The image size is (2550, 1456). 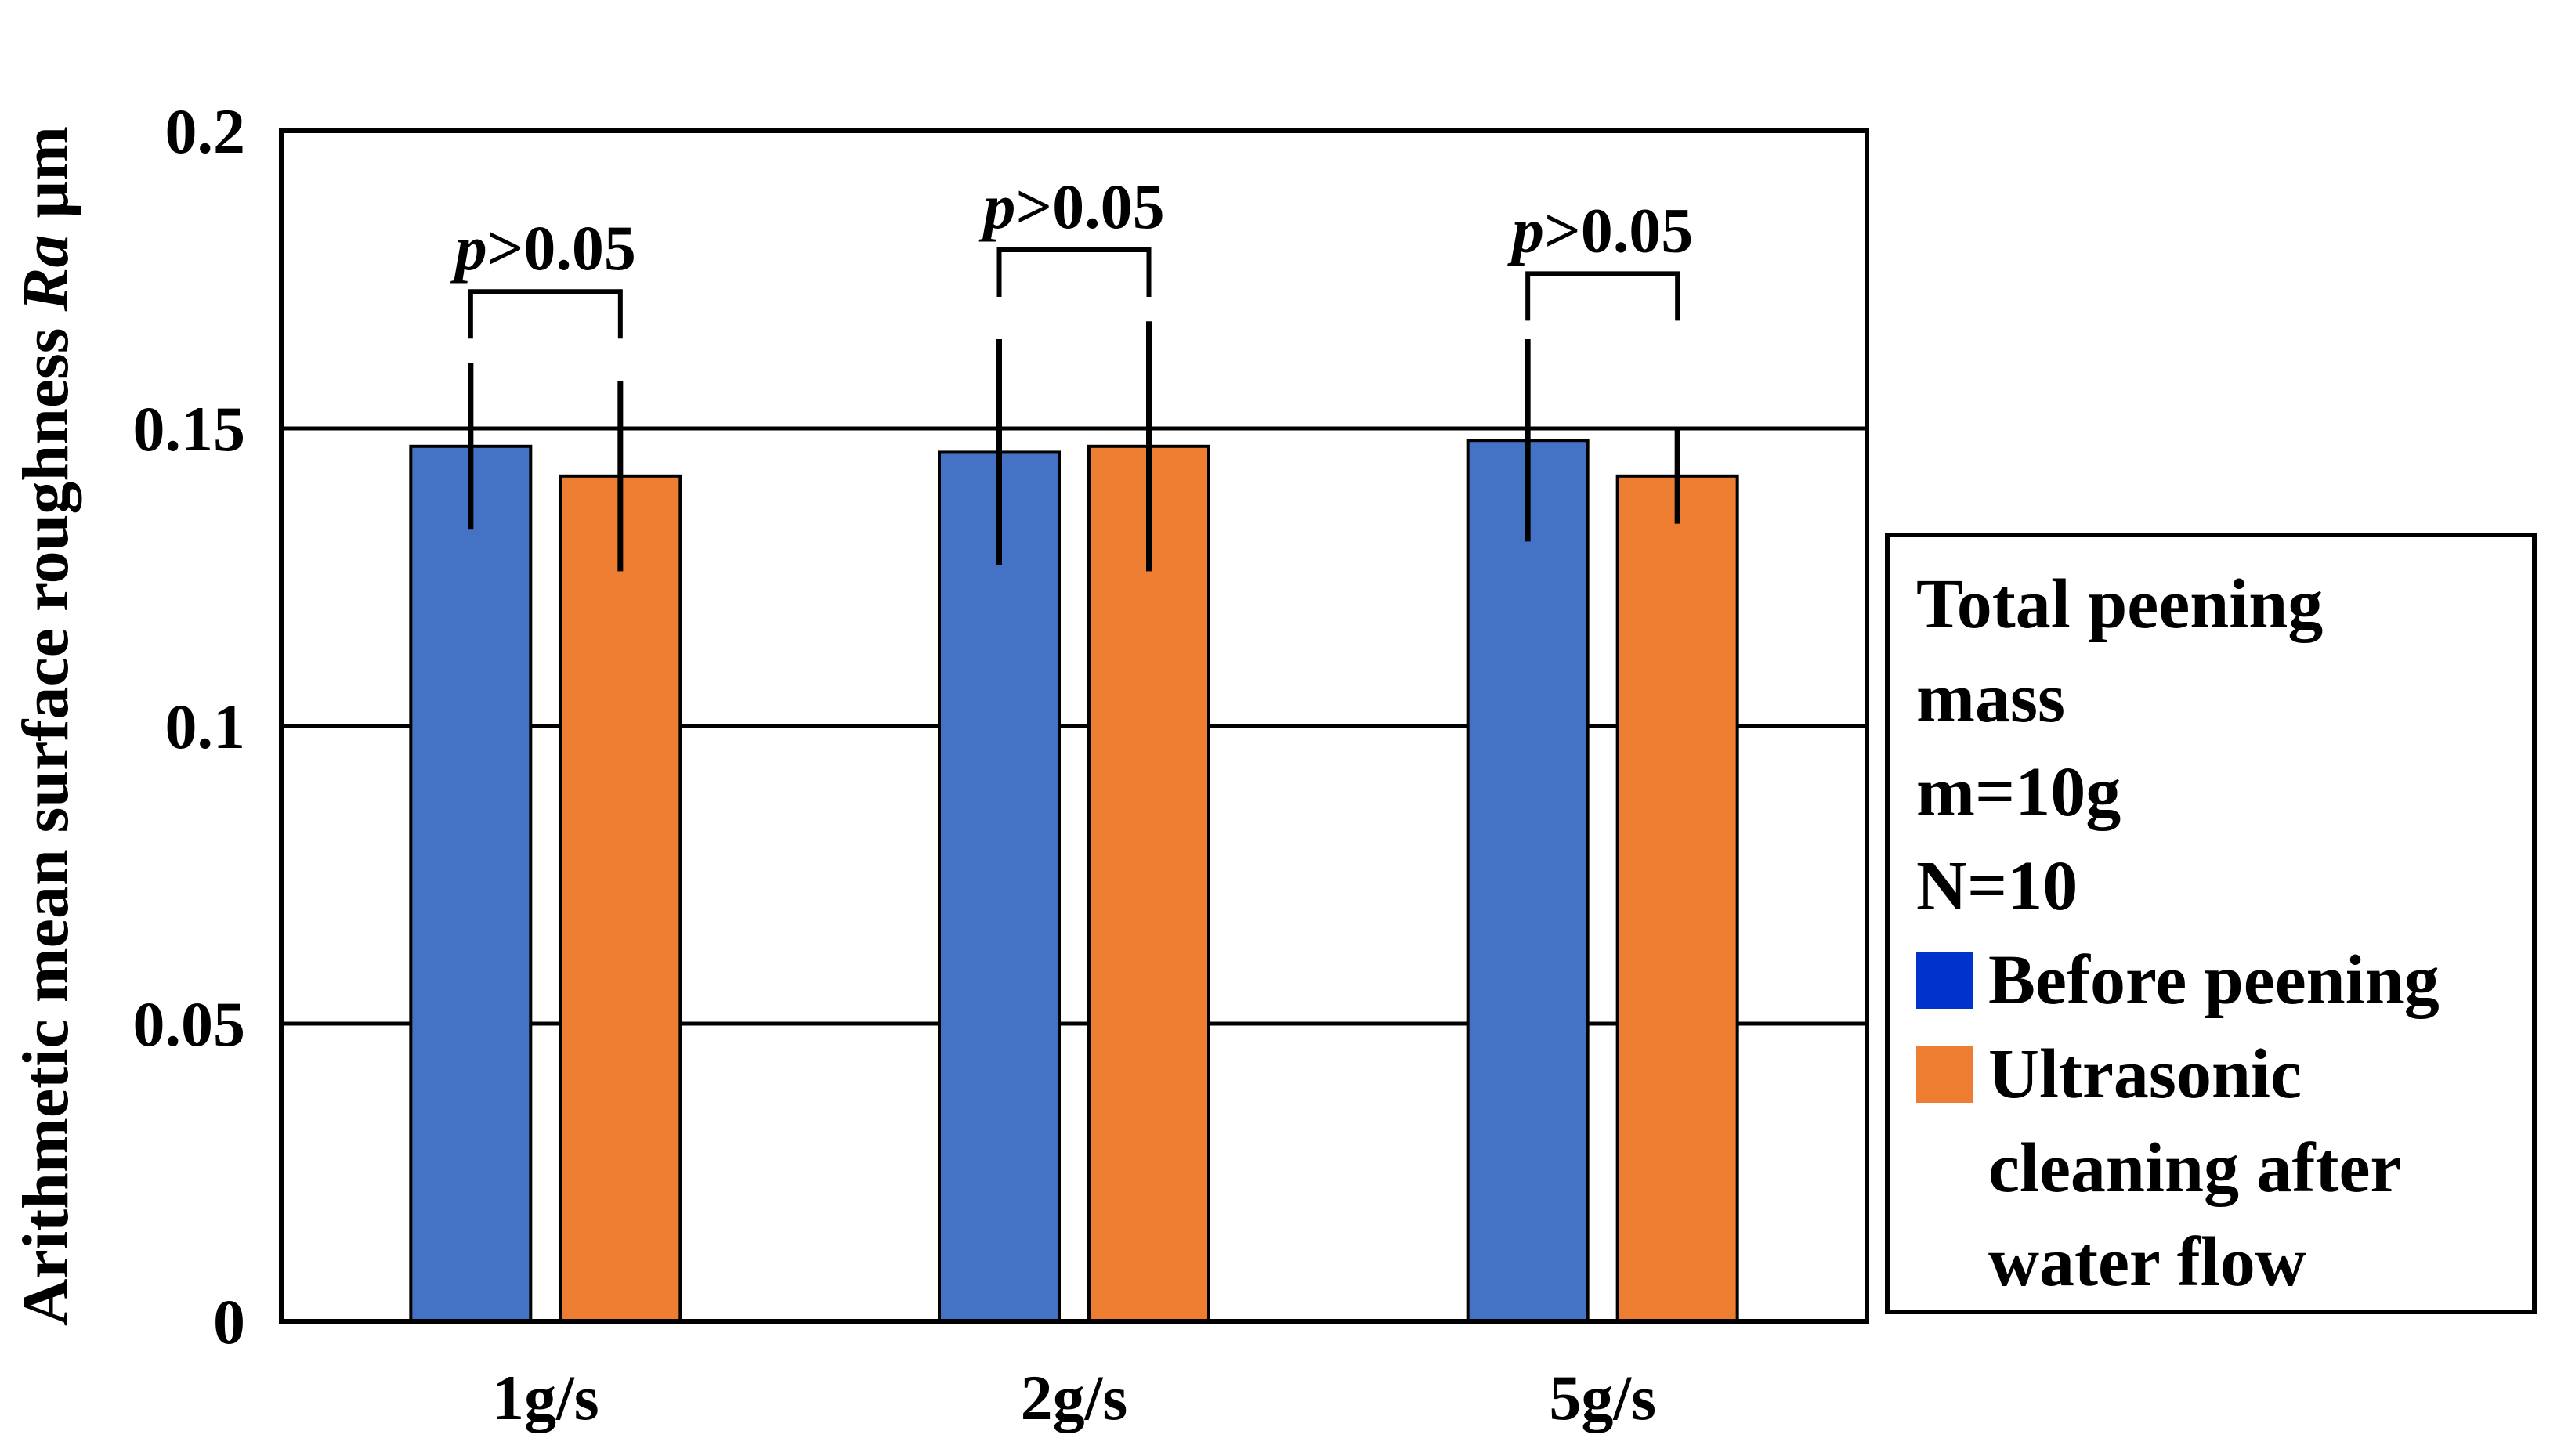 What do you see at coordinates (1991, 698) in the screenshot?
I see `legend-header-line-2: mass` at bounding box center [1991, 698].